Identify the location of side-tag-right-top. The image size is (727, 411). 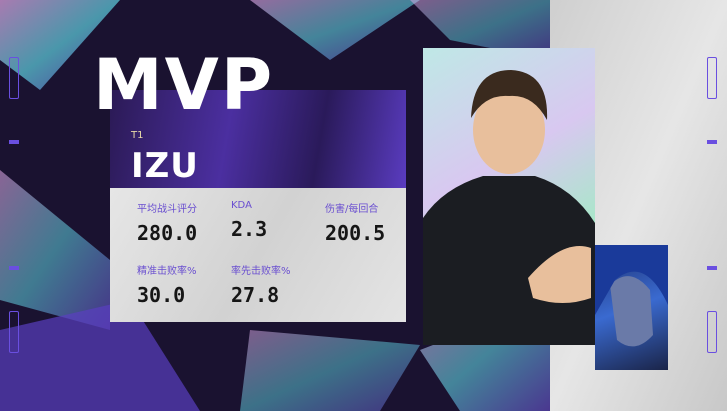
(712, 78).